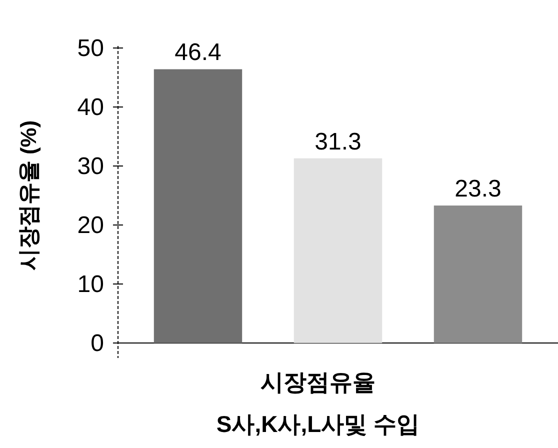  What do you see at coordinates (338, 142) in the screenshot?
I see `data-label: 31.3` at bounding box center [338, 142].